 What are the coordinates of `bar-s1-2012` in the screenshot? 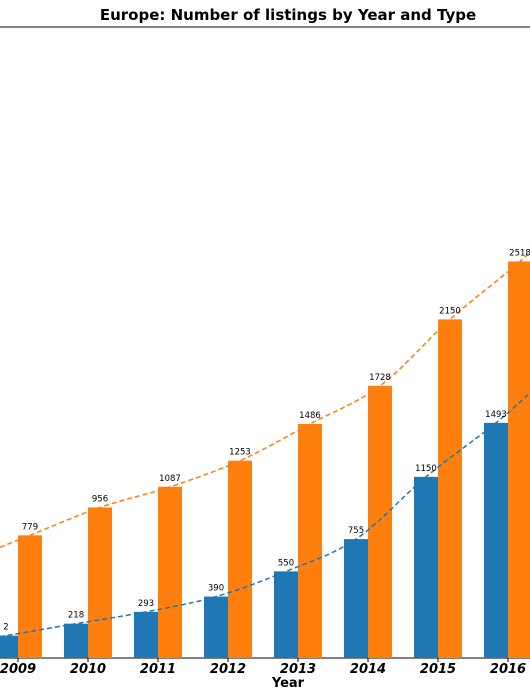 It's located at (240, 559).